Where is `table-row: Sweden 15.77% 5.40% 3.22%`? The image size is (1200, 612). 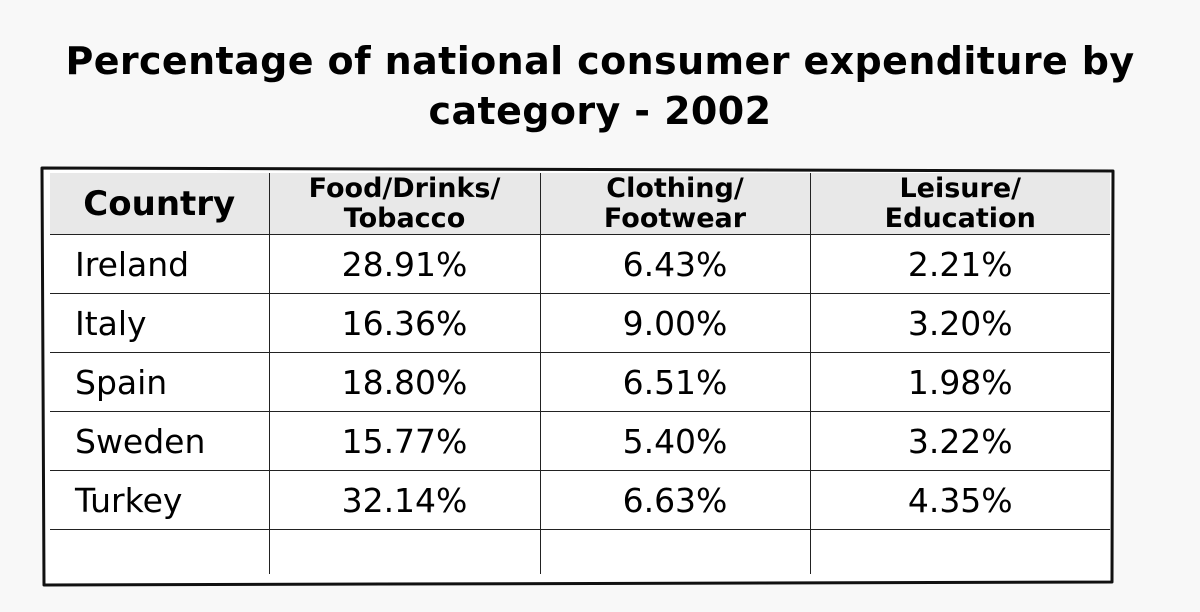
table-row: Sweden 15.77% 5.40% 3.22% is located at coordinates (580, 441).